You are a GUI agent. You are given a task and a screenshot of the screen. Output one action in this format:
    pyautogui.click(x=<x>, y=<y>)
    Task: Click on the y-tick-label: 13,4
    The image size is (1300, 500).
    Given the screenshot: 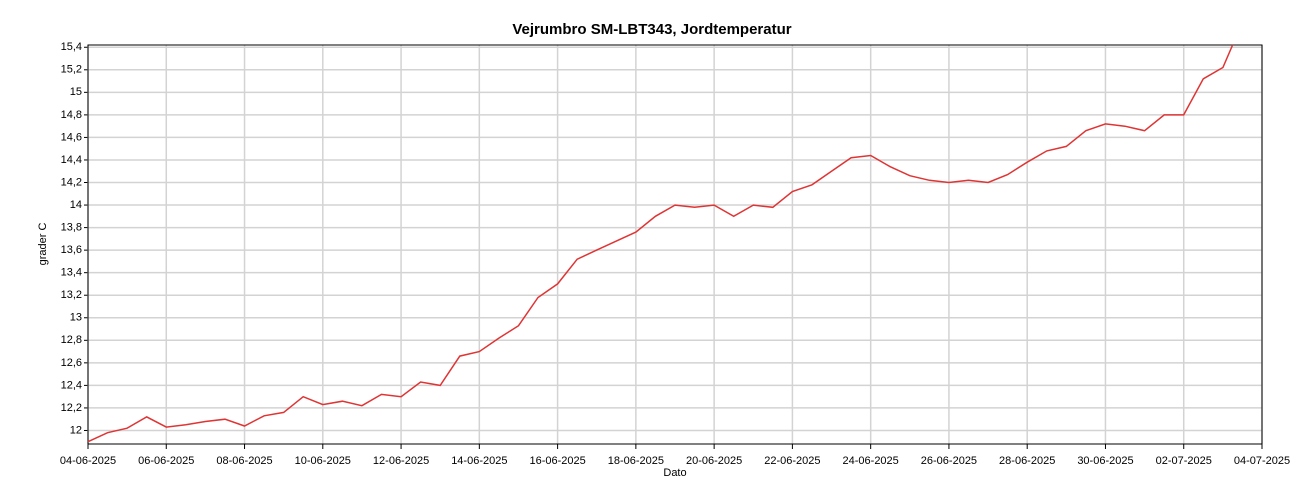 What is the action you would take?
    pyautogui.click(x=71, y=273)
    